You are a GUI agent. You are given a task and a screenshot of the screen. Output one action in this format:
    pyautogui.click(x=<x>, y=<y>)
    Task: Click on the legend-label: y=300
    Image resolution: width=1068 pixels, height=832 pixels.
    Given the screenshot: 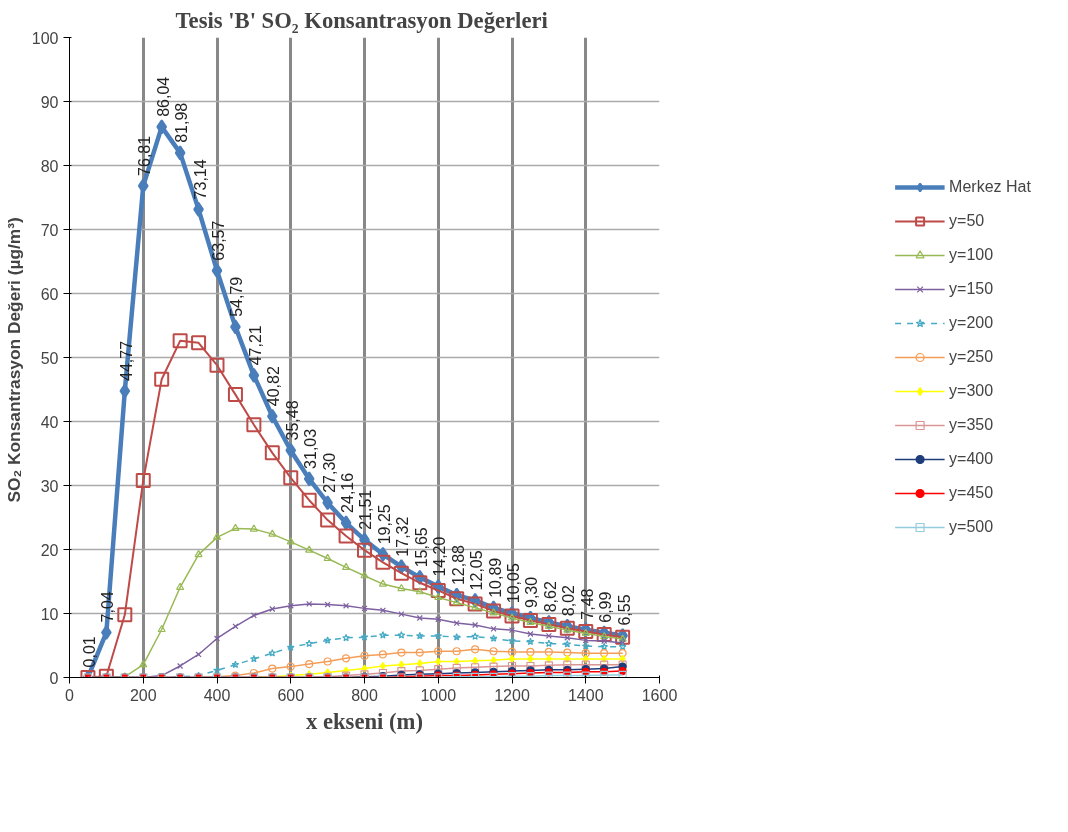 What is the action you would take?
    pyautogui.click(x=971, y=391)
    